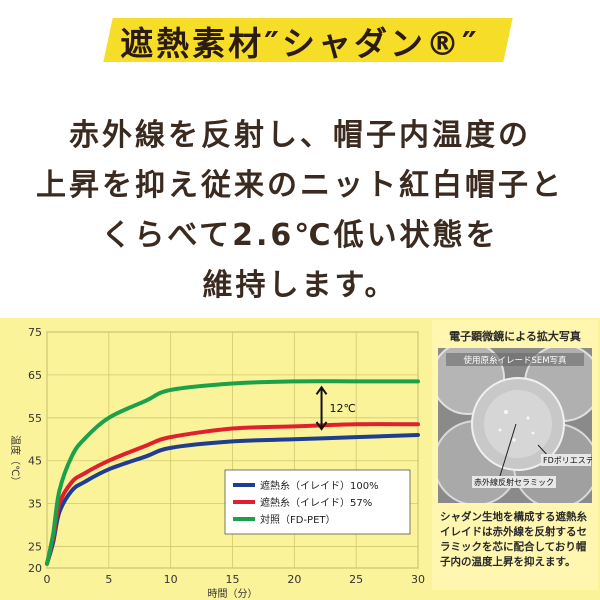  Describe the element at coordinates (35, 461) in the screenshot. I see `y-tick-label: 45` at that location.